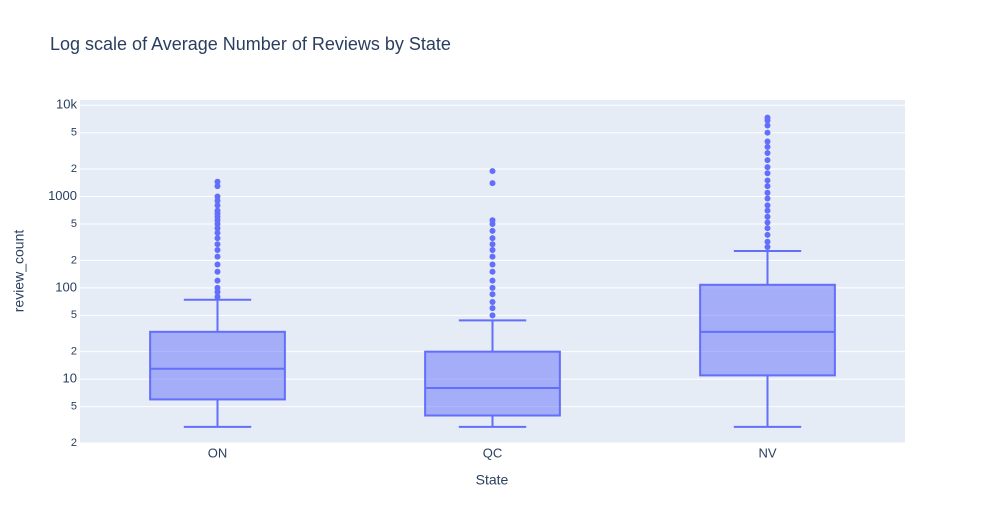 This screenshot has height=525, width=985. What do you see at coordinates (66, 104) in the screenshot?
I see `y-tick-label: 10k` at bounding box center [66, 104].